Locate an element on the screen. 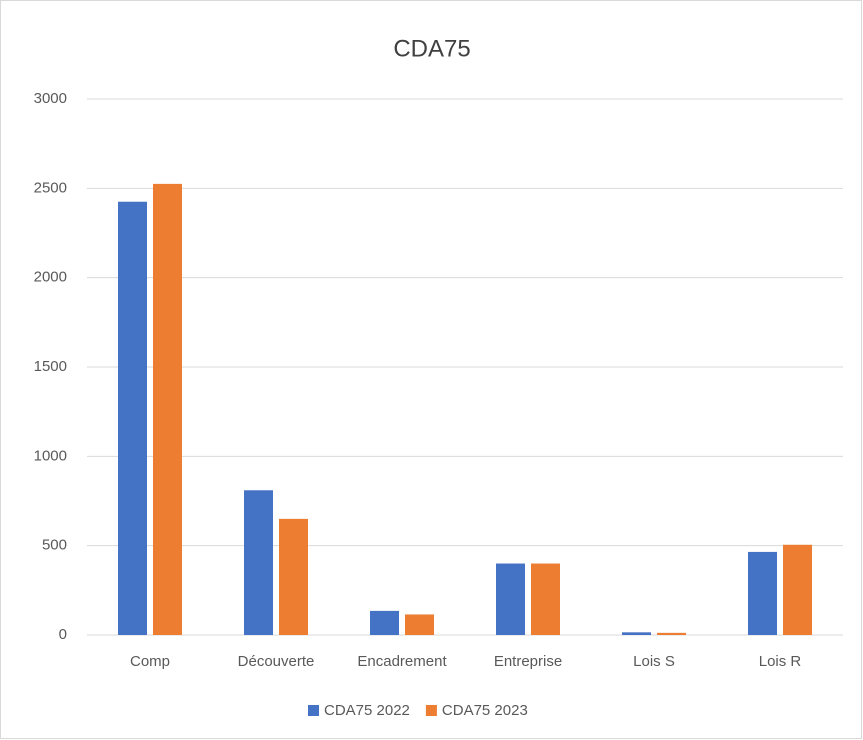 The width and height of the screenshot is (863, 740). y-tick-label: 1000 is located at coordinates (50, 455).